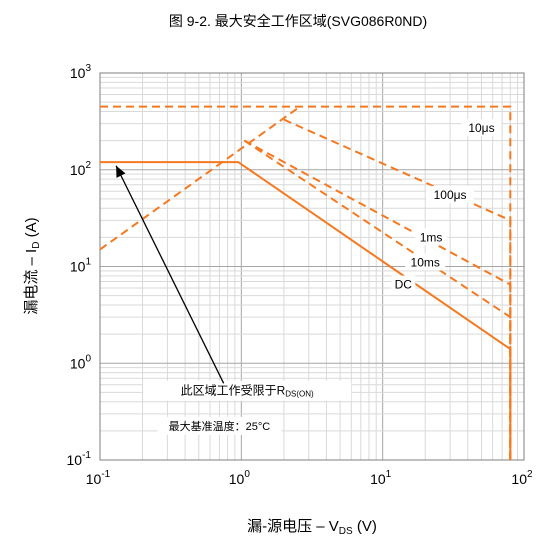  I want to click on x-tick-label: 10², so click(522, 478).